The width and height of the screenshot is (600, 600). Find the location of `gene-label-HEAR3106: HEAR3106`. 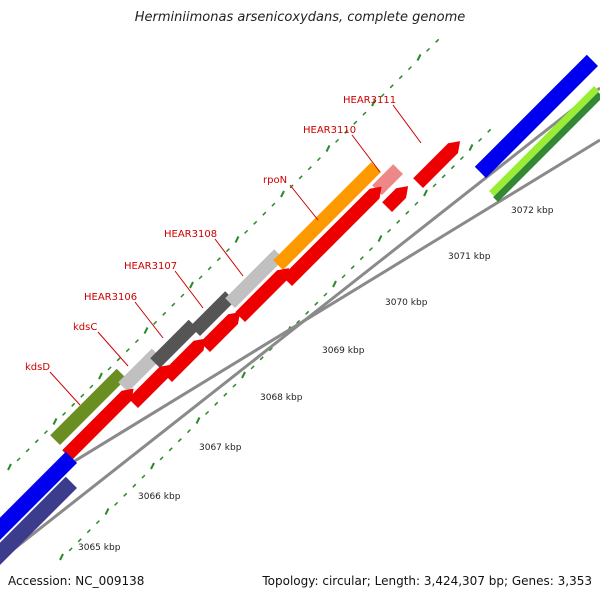

gene-label-HEAR3106: HEAR3106 is located at coordinates (110, 297).